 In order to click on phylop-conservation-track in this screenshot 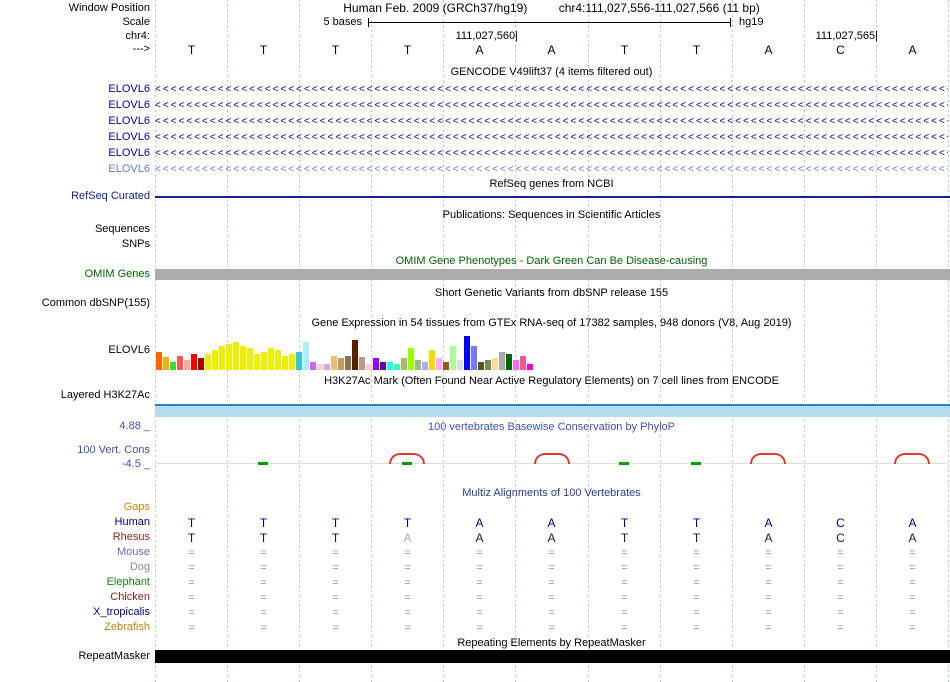, I will do `click(551, 453)`.